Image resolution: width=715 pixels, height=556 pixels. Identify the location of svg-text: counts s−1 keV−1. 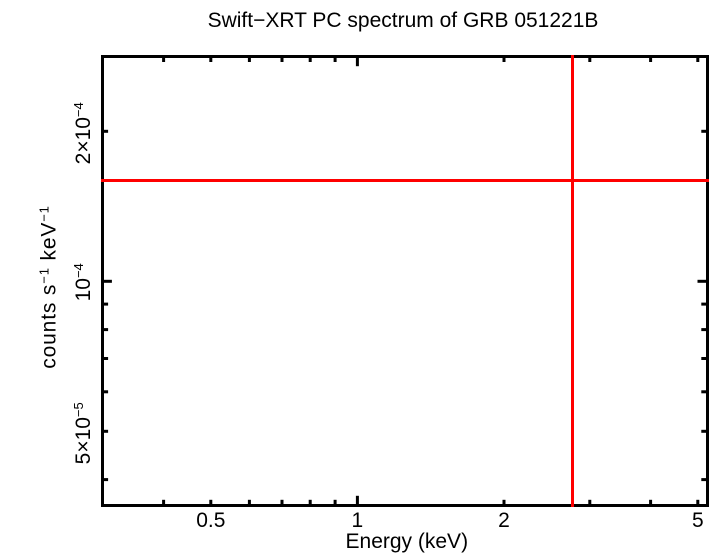
(48, 287).